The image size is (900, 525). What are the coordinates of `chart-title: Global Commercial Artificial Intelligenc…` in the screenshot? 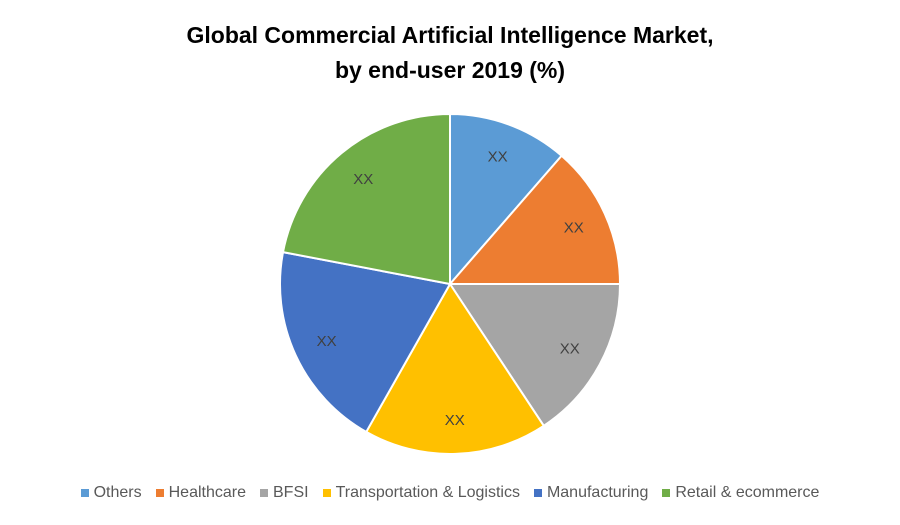 It's located at (450, 53).